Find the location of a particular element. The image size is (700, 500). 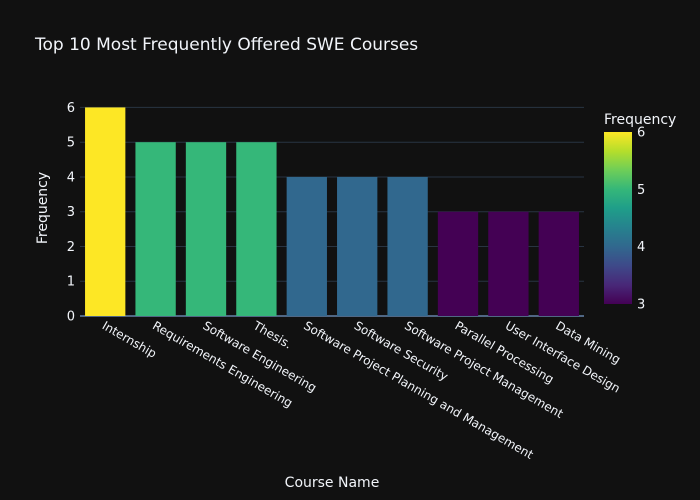

colorbar: Frequency 3 4 5 6 is located at coordinates (640, 212).